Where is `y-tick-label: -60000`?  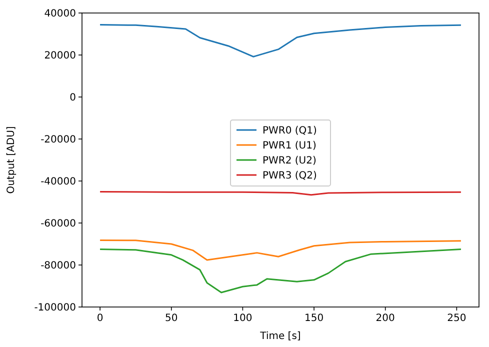 y-tick-label: -60000 is located at coordinates (58, 224).